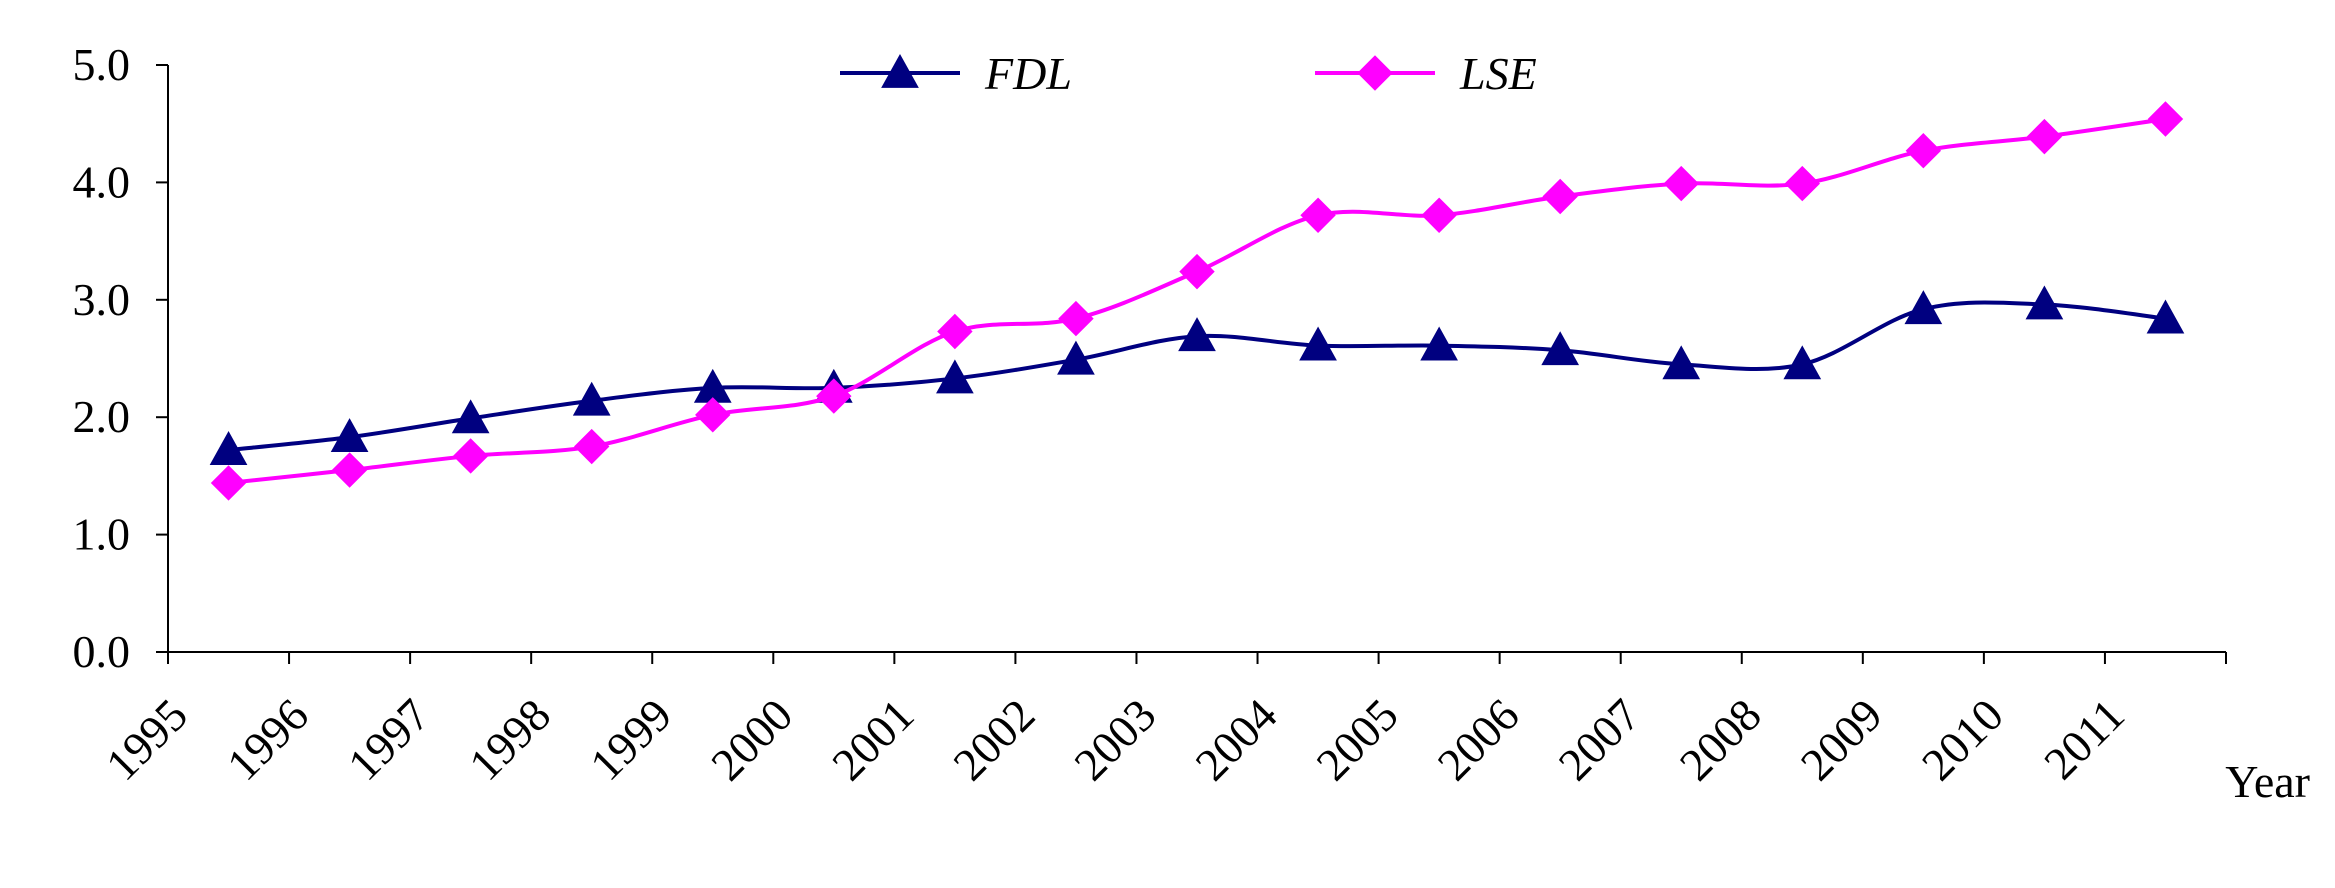 The height and width of the screenshot is (888, 2335). I want to click on x-tick-label: 2004, so click(1235, 739).